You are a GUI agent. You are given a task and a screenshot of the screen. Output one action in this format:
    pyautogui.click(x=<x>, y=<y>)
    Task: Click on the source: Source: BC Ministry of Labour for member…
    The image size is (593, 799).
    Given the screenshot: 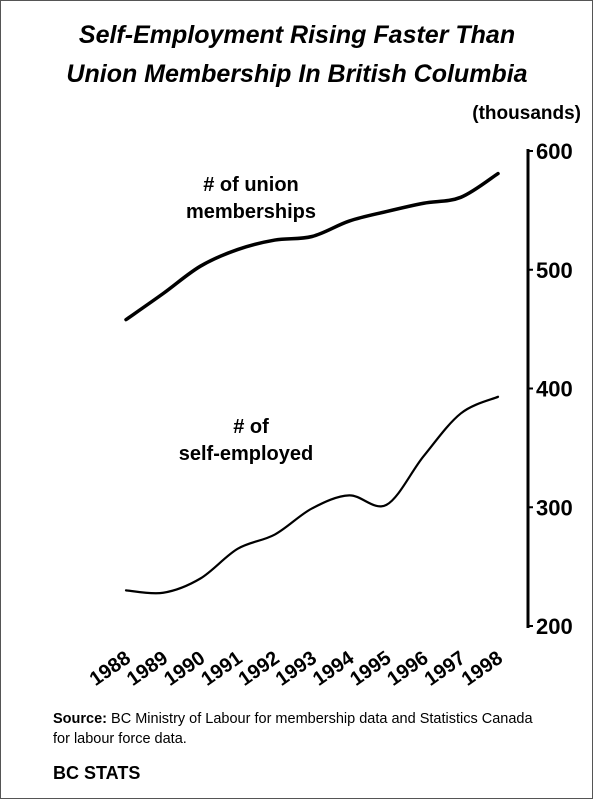 What is the action you would take?
    pyautogui.click(x=303, y=729)
    